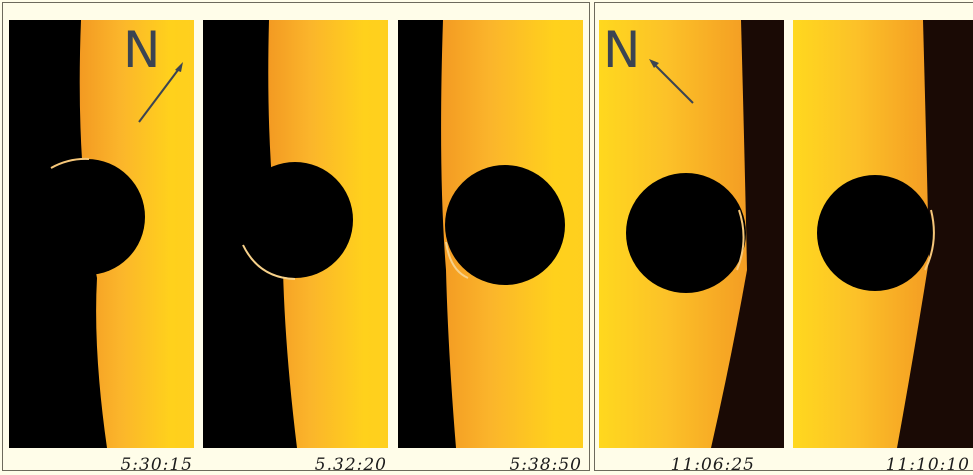  I want to click on timestamp-4: 11:06:25, so click(712, 465).